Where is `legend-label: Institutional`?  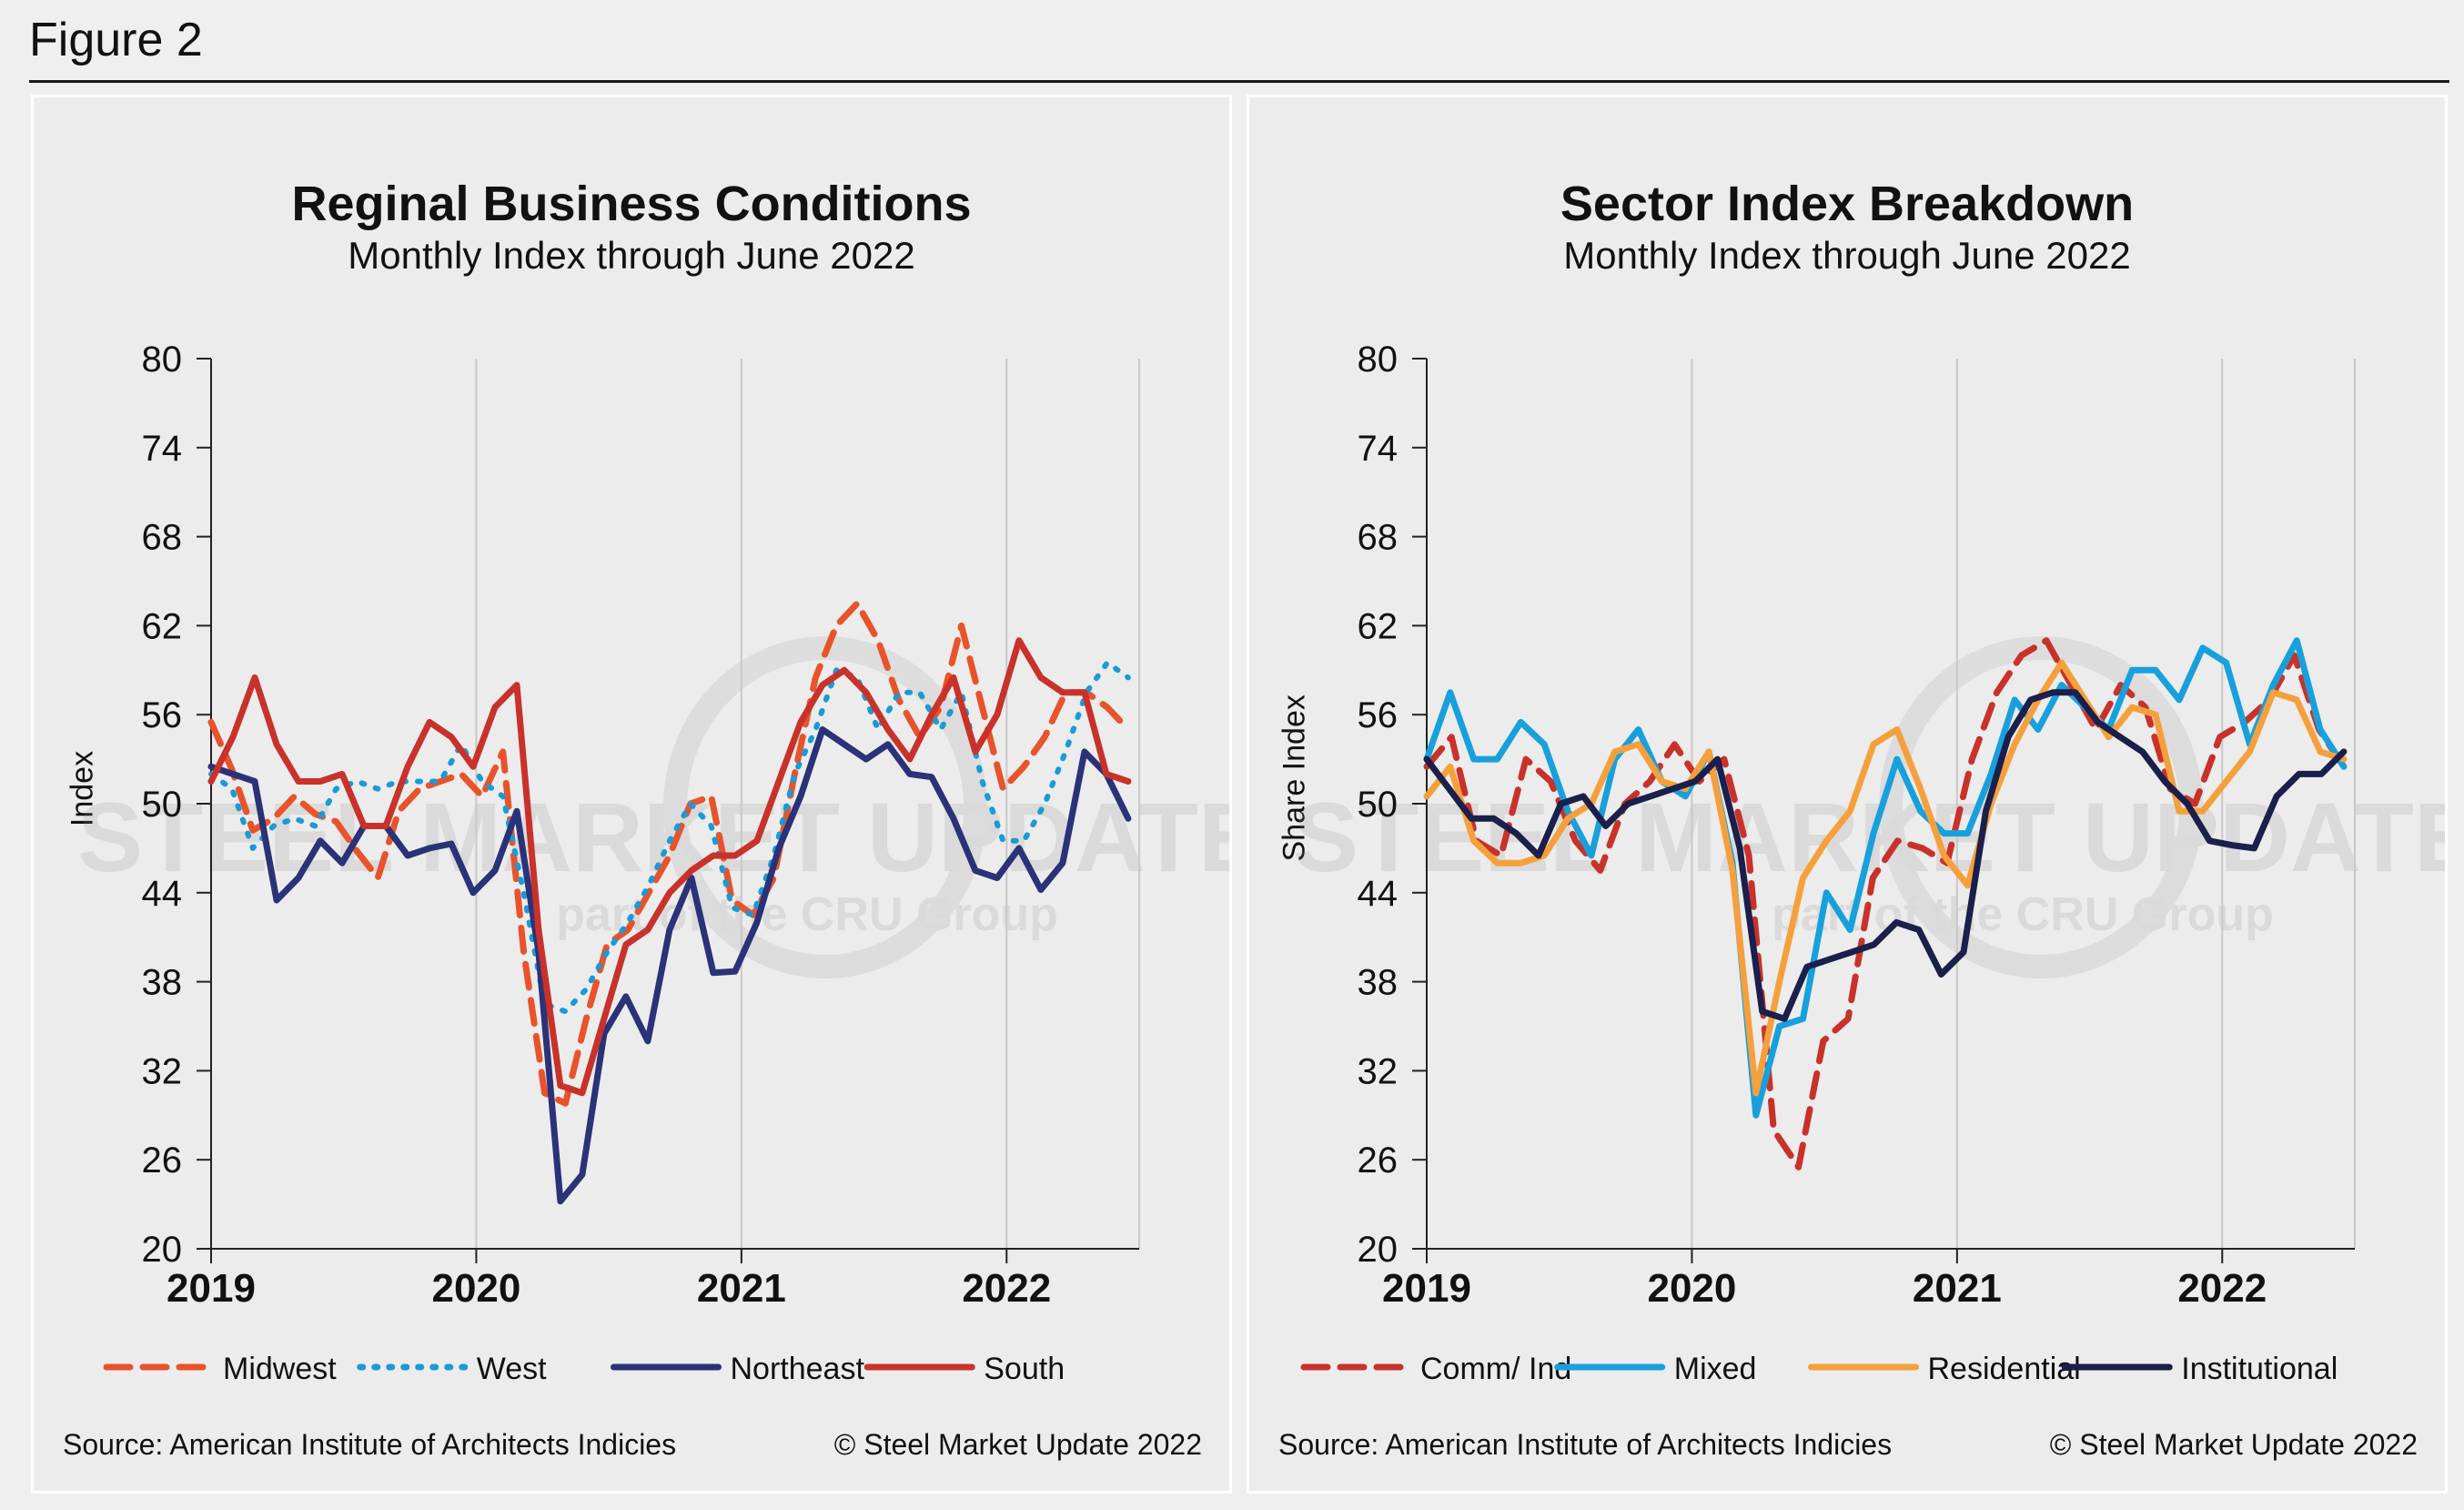 legend-label: Institutional is located at coordinates (2259, 1369).